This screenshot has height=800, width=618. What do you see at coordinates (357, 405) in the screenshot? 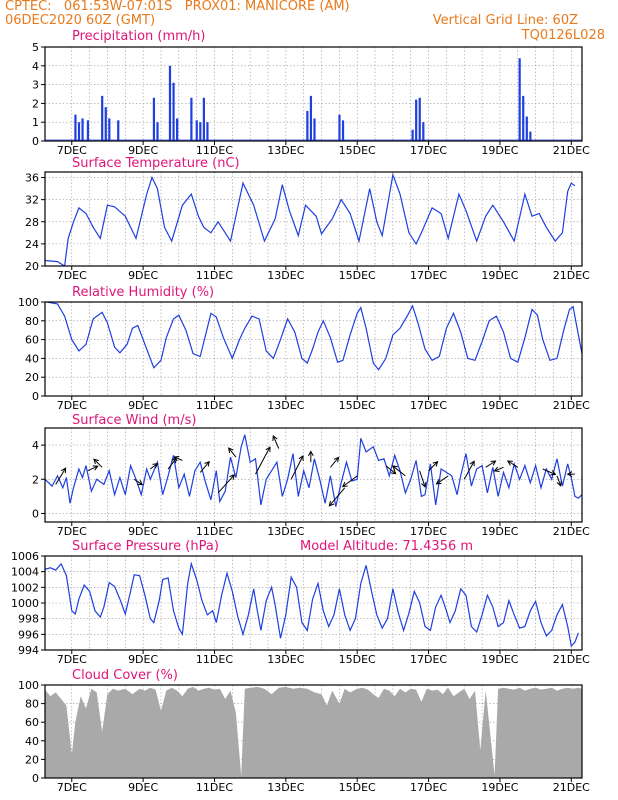
I see `humidity-xtick-label: 15DEC` at bounding box center [357, 405].